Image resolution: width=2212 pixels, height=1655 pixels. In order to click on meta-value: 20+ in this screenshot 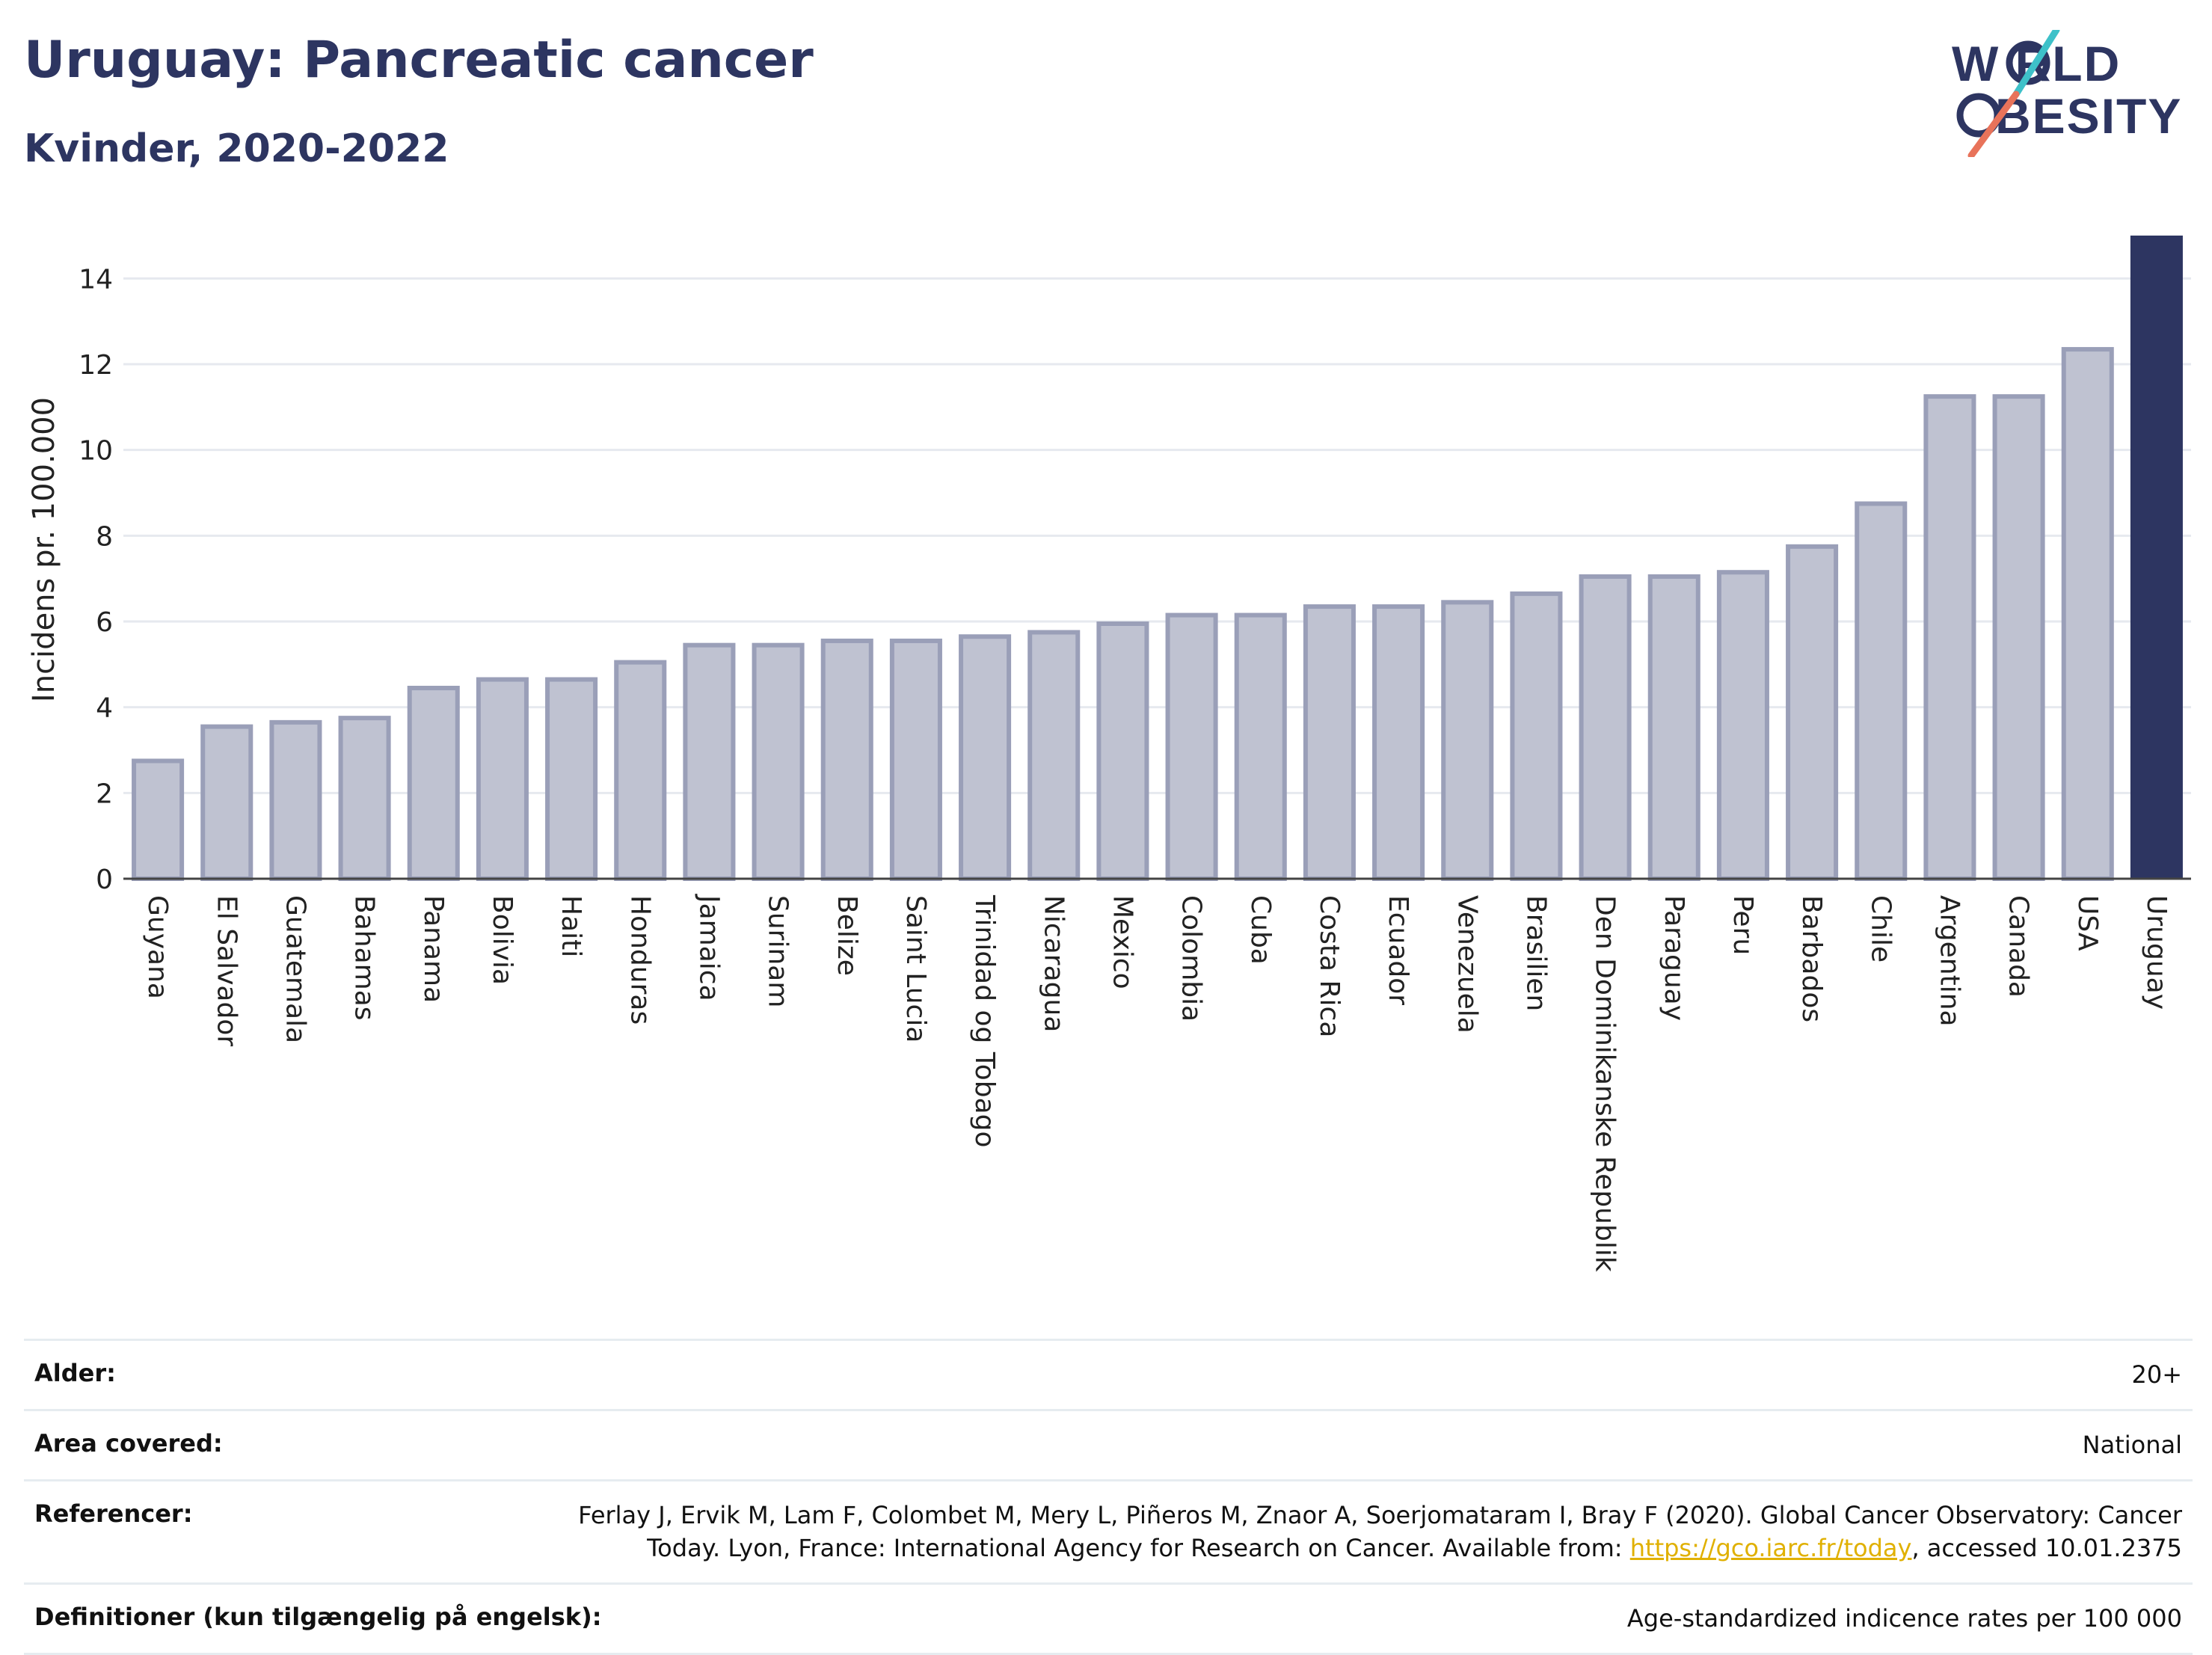, I will do `click(2156, 1374)`.